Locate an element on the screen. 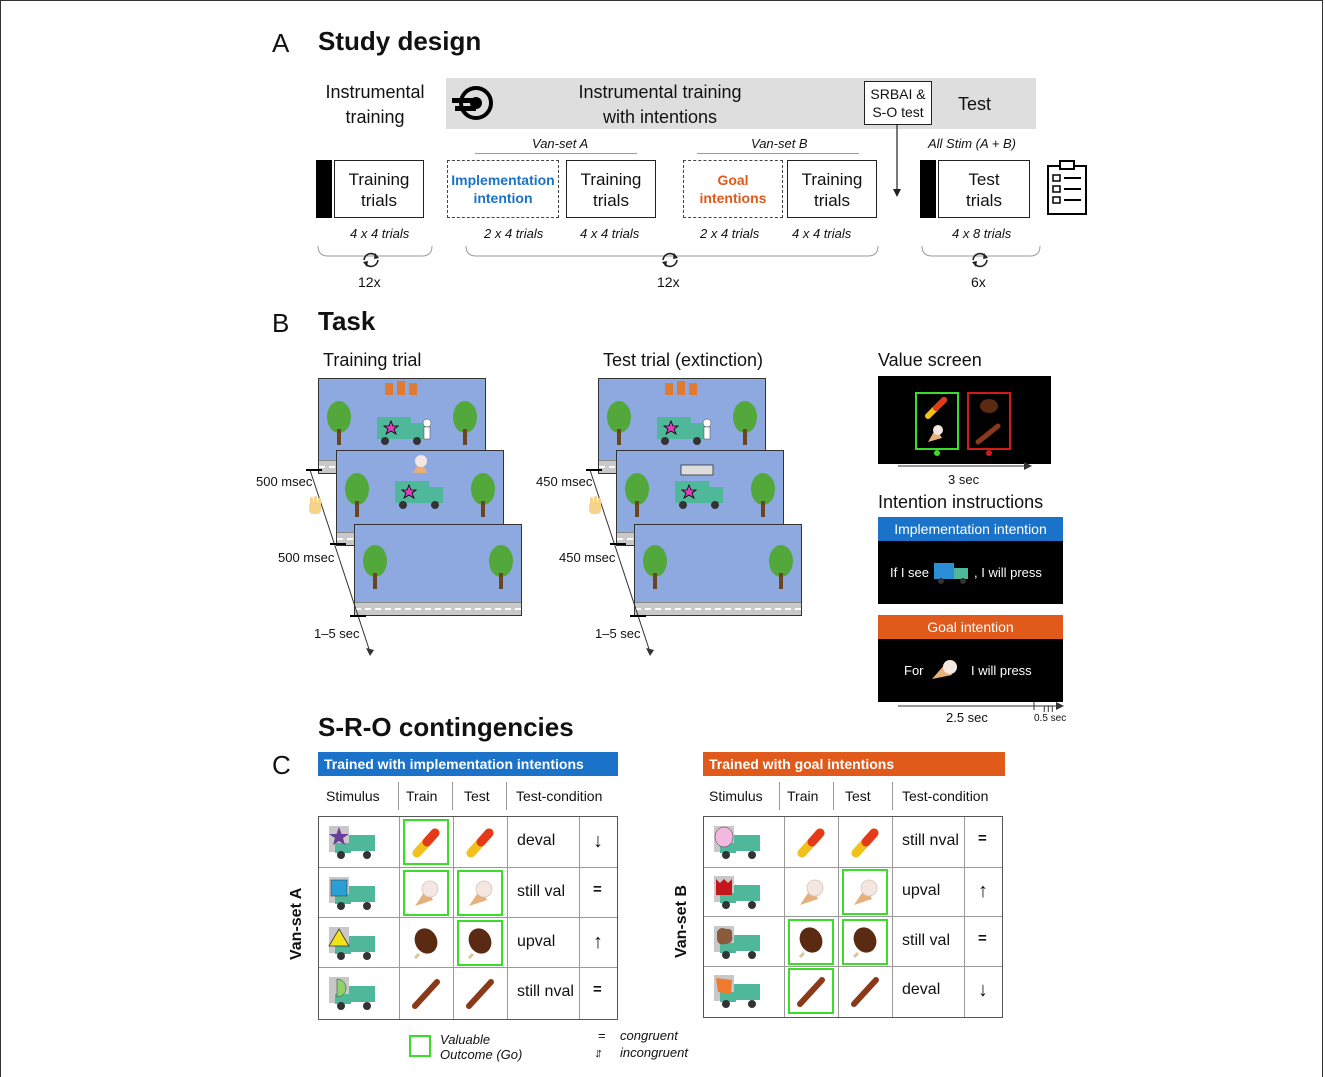 This screenshot has height=1077, width=1325. training-time-3: 1–5 sec is located at coordinates (337, 633).